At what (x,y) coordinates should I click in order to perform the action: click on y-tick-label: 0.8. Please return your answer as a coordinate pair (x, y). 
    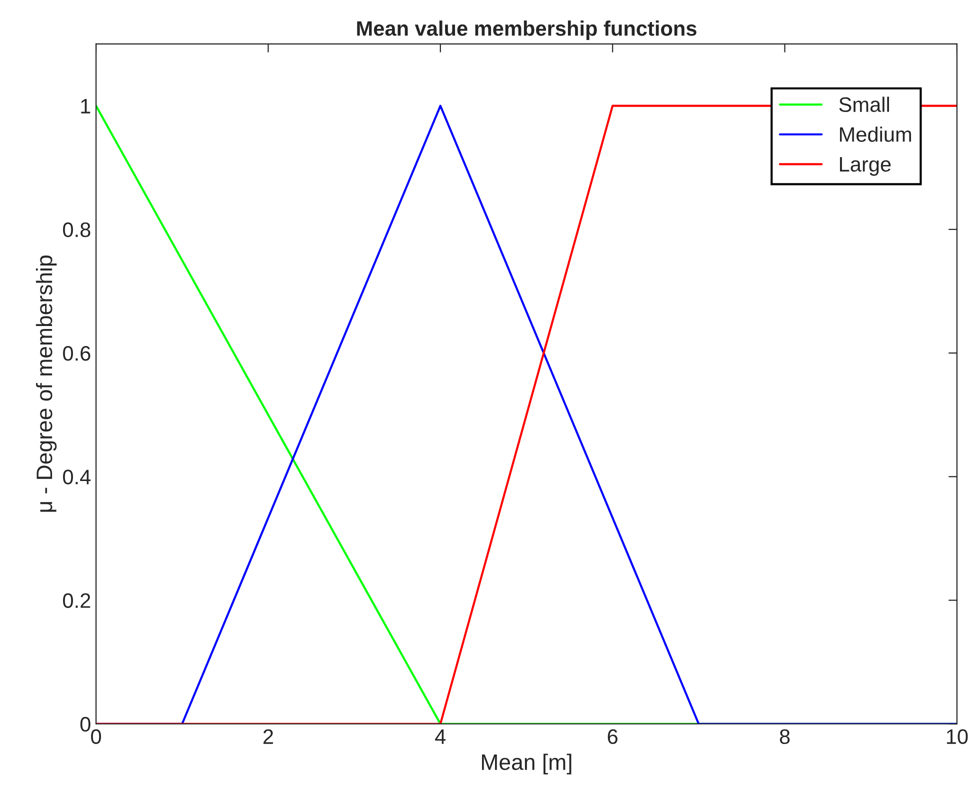
    Looking at the image, I should click on (76, 230).